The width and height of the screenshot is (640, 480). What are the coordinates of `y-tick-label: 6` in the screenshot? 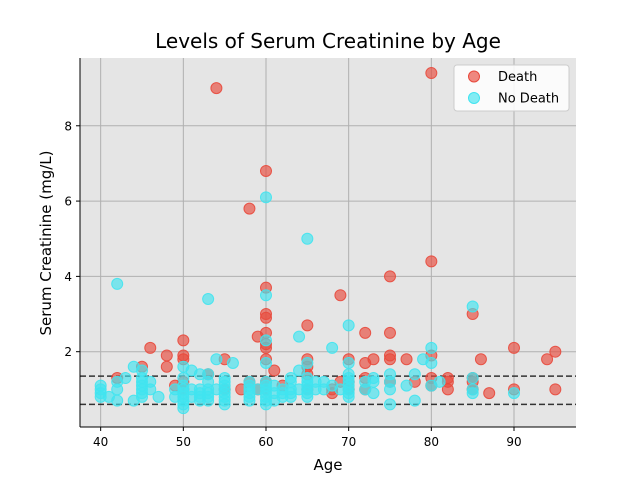 It's located at (68, 202).